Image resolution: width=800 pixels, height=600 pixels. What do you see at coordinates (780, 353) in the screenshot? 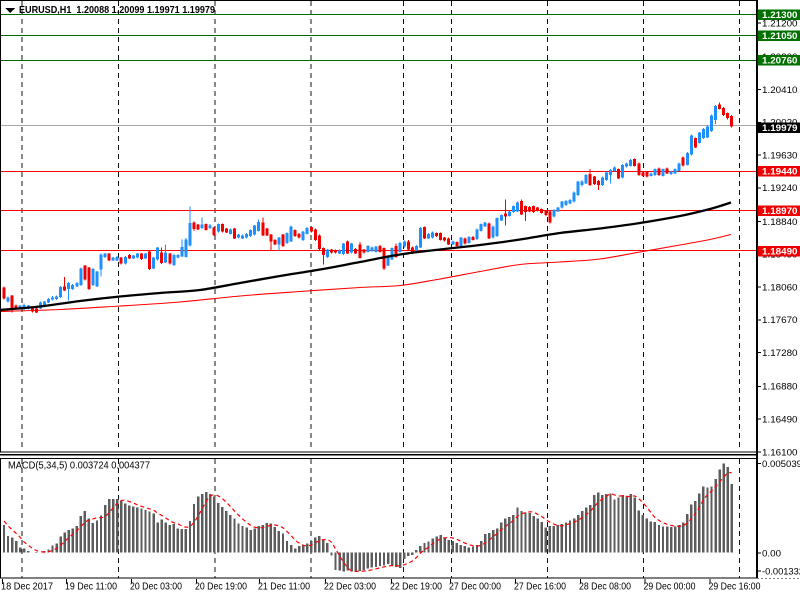
I see `svg-text: 1.17280` at bounding box center [780, 353].